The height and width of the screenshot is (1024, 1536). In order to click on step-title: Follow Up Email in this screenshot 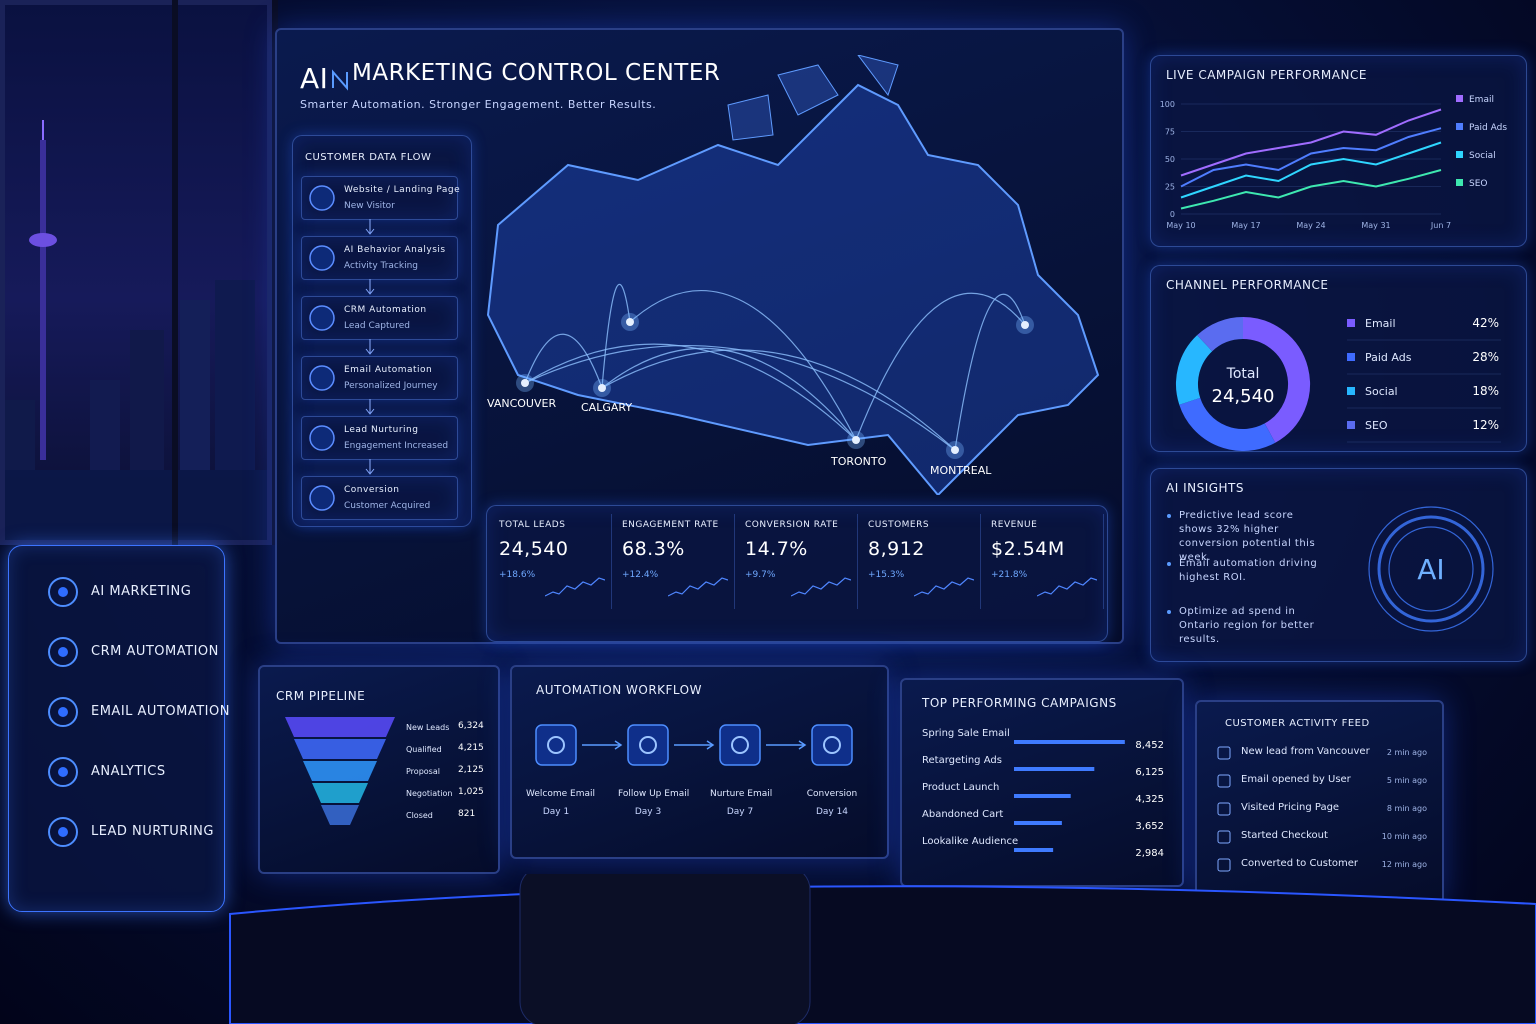, I will do `click(654, 794)`.